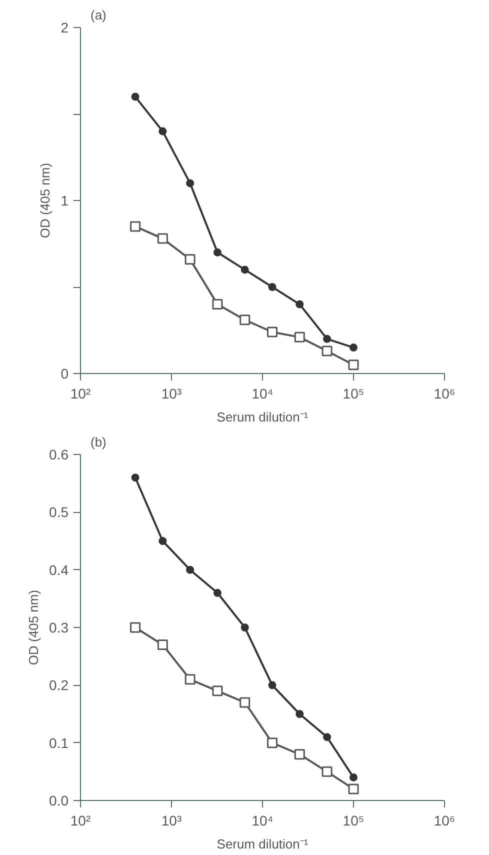 Image resolution: width=489 pixels, height=855 pixels. Describe the element at coordinates (59, 570) in the screenshot. I see `y-tick-label: 0.4` at that location.